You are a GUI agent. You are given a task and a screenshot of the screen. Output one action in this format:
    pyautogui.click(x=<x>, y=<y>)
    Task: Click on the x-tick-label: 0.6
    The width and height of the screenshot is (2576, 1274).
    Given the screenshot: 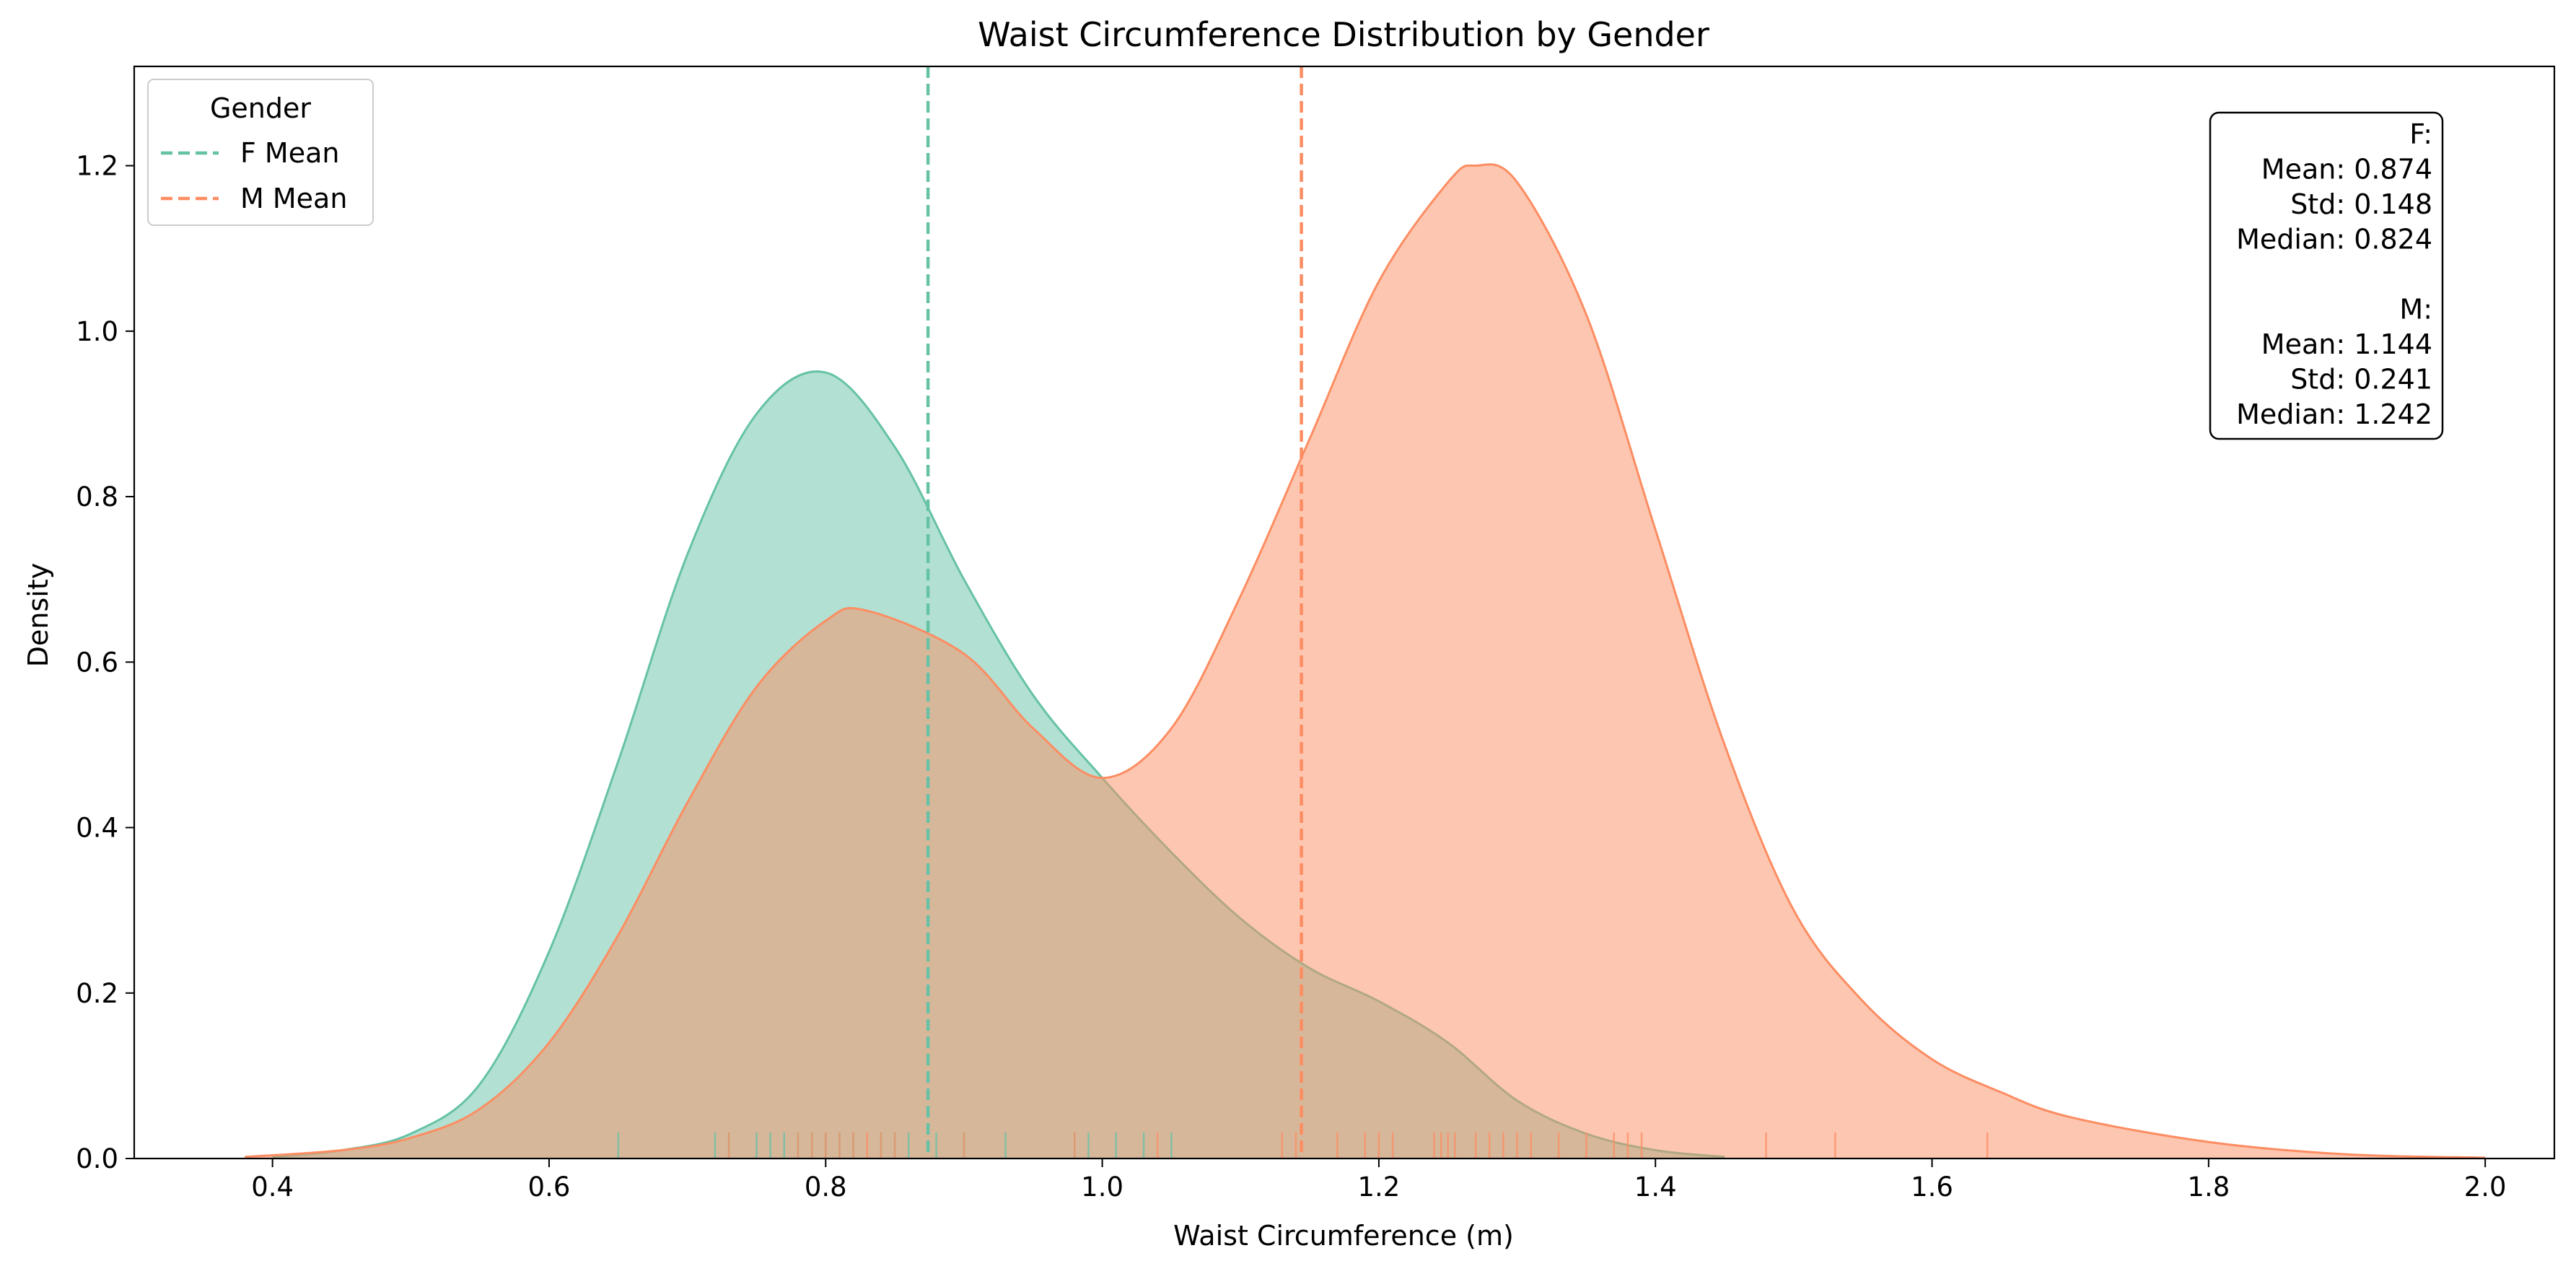 What is the action you would take?
    pyautogui.click(x=549, y=1187)
    